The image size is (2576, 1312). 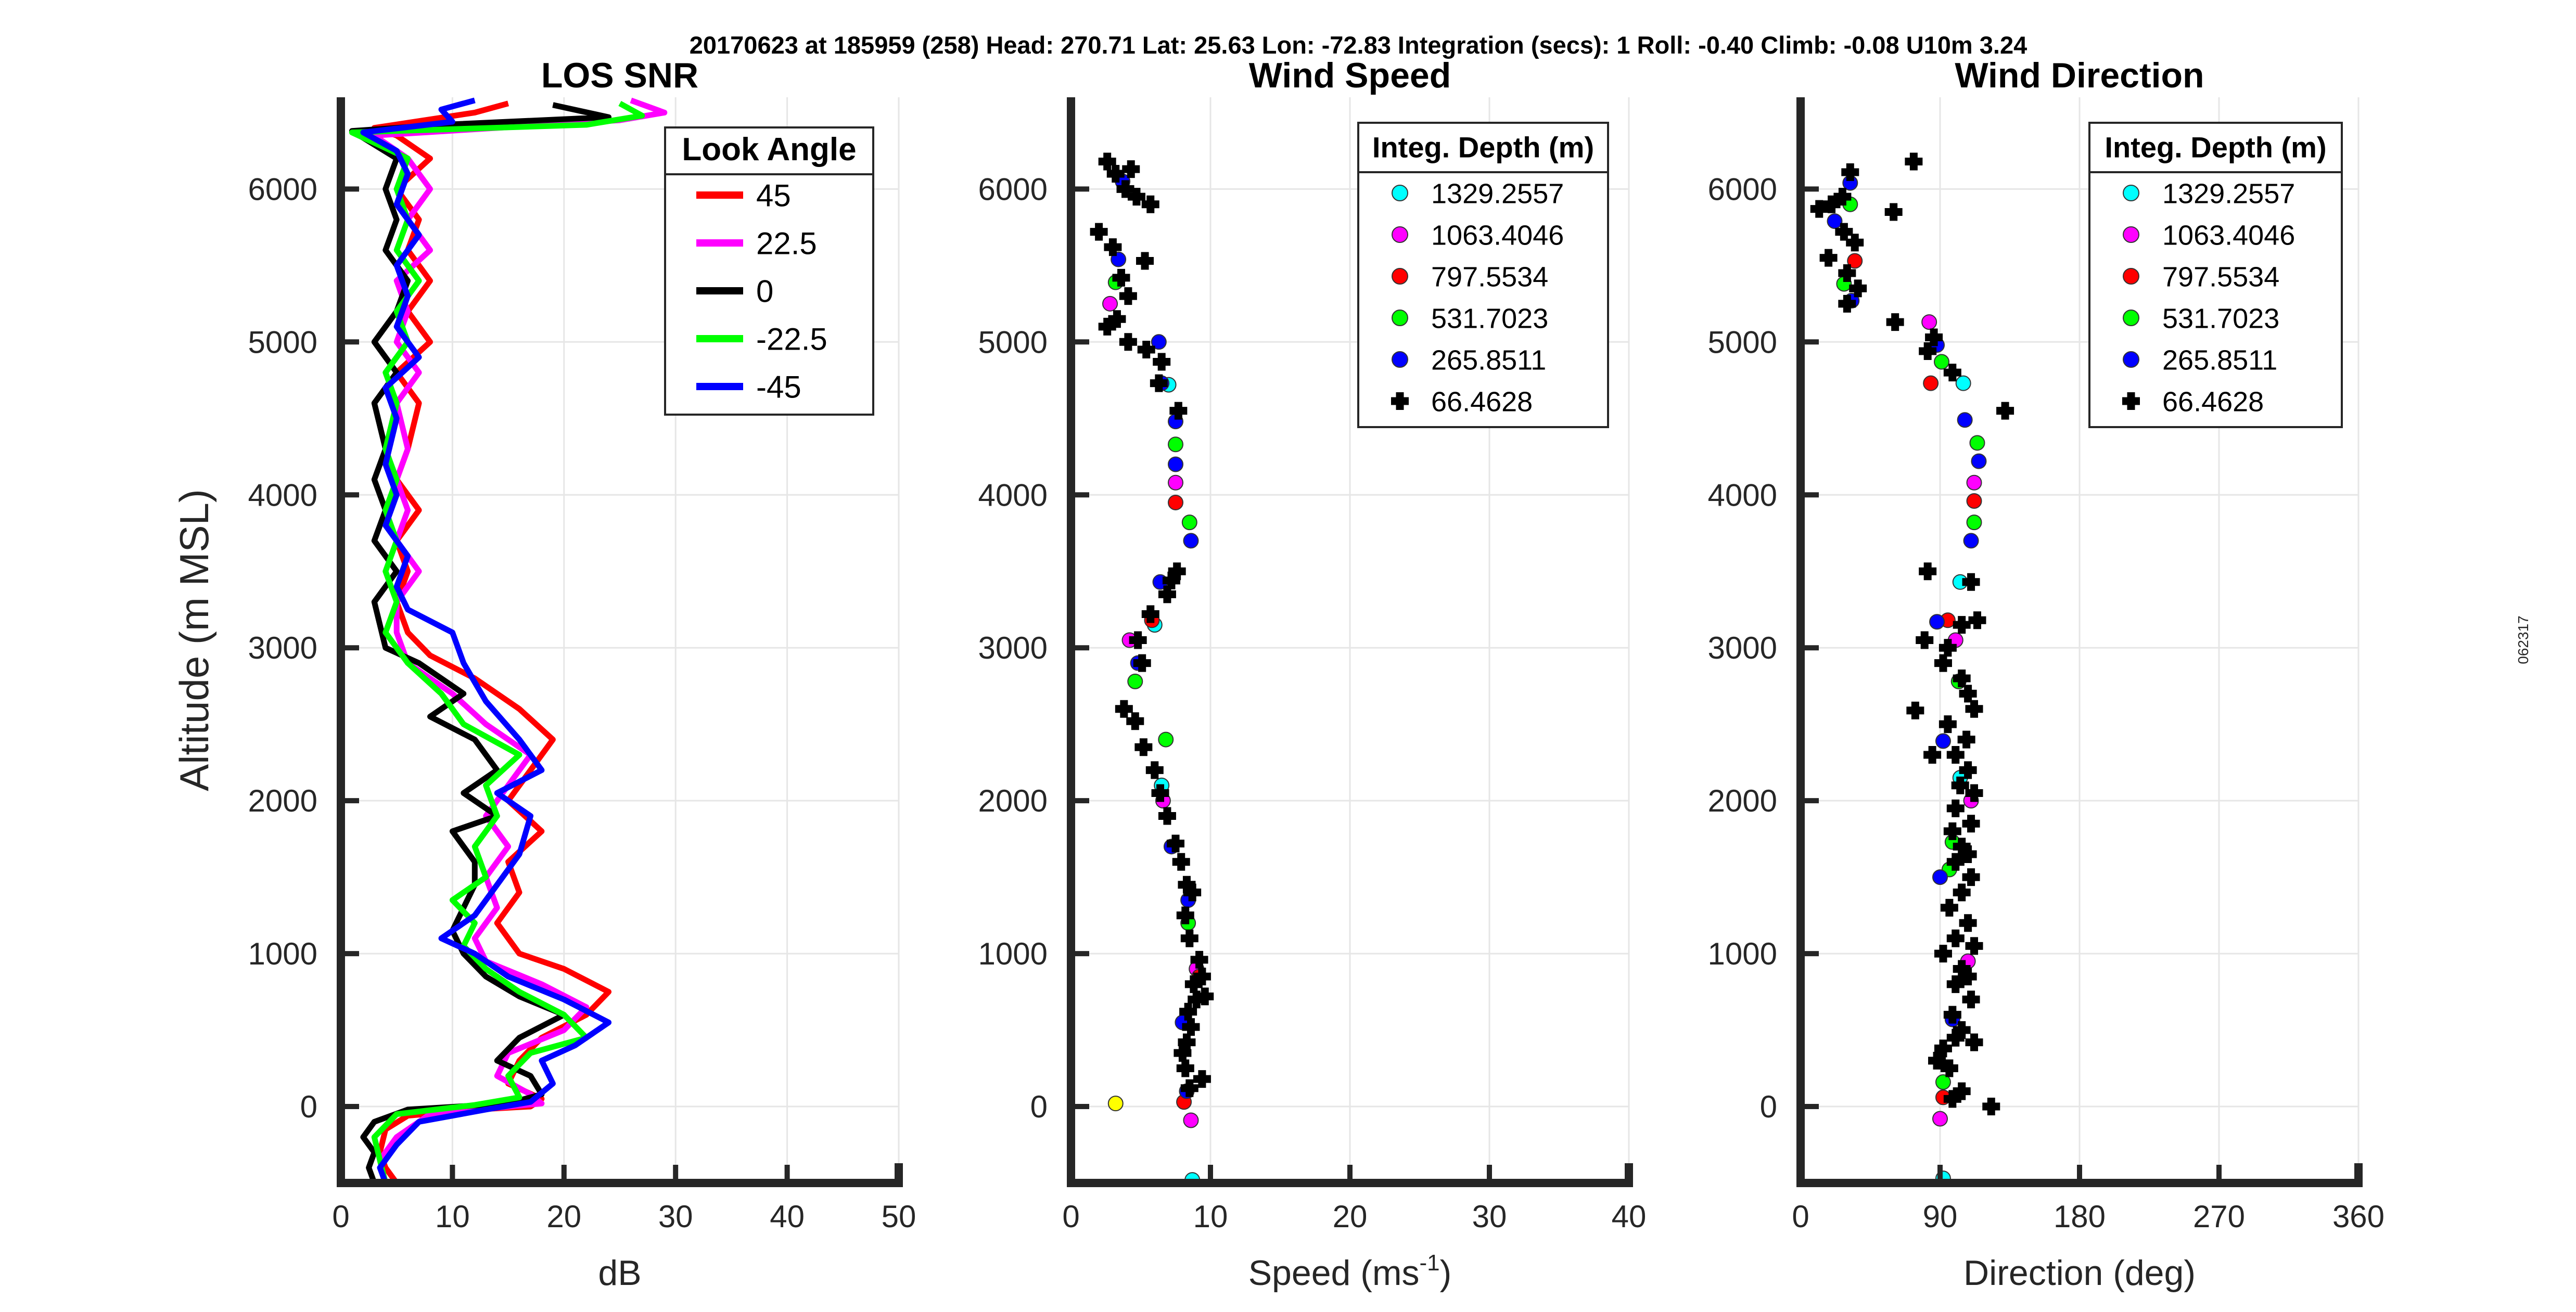 What do you see at coordinates (2080, 1217) in the screenshot?
I see `x-tick-label: 180` at bounding box center [2080, 1217].